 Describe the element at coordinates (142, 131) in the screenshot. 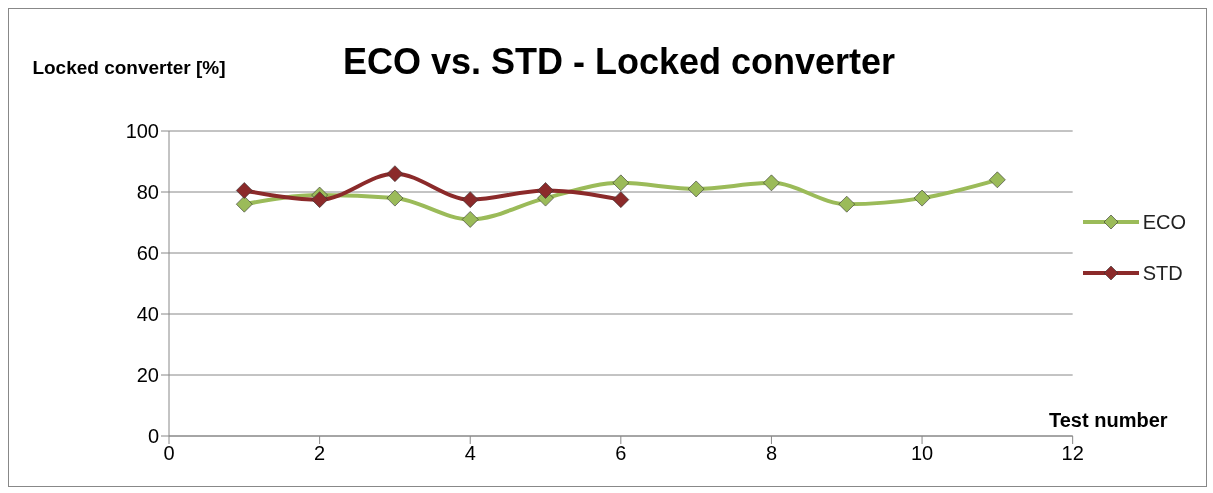

I see `y-tick-label: 100` at that location.